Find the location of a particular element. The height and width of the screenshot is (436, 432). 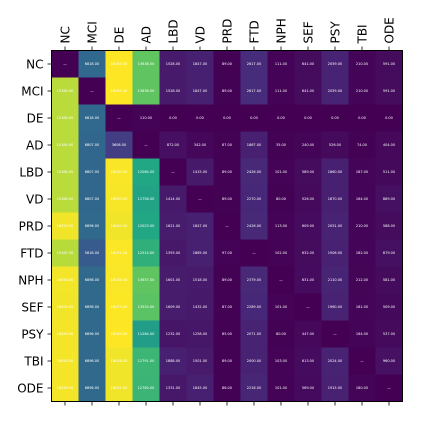

cell-value-label: 212.00 is located at coordinates (362, 280).